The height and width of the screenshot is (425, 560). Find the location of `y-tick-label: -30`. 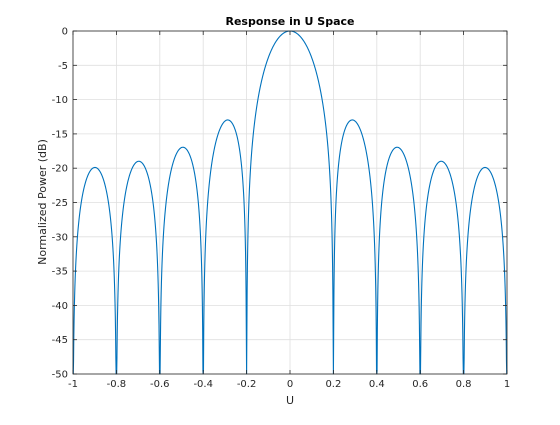

y-tick-label: -30 is located at coordinates (60, 237).